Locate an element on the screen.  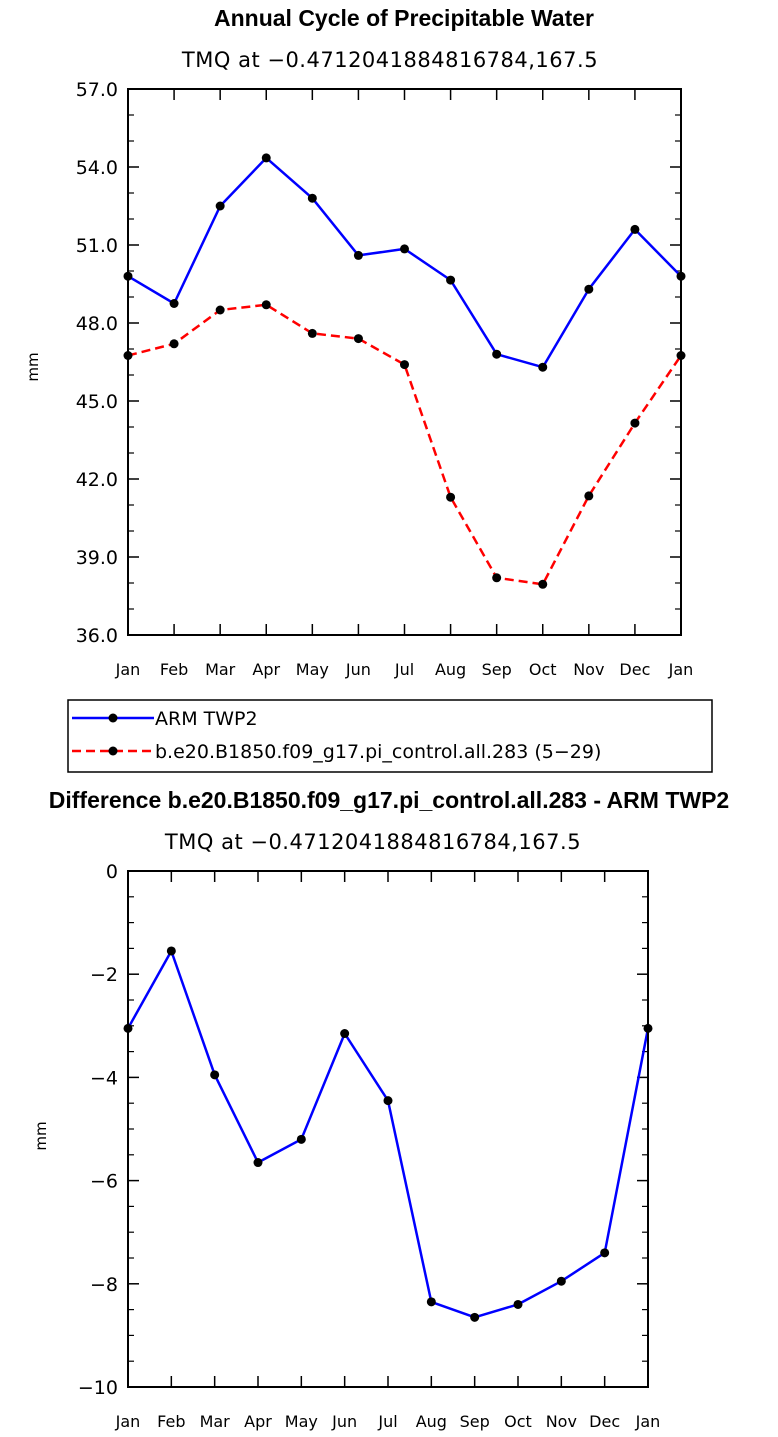
y-tick-label: −2 is located at coordinates (104, 975).